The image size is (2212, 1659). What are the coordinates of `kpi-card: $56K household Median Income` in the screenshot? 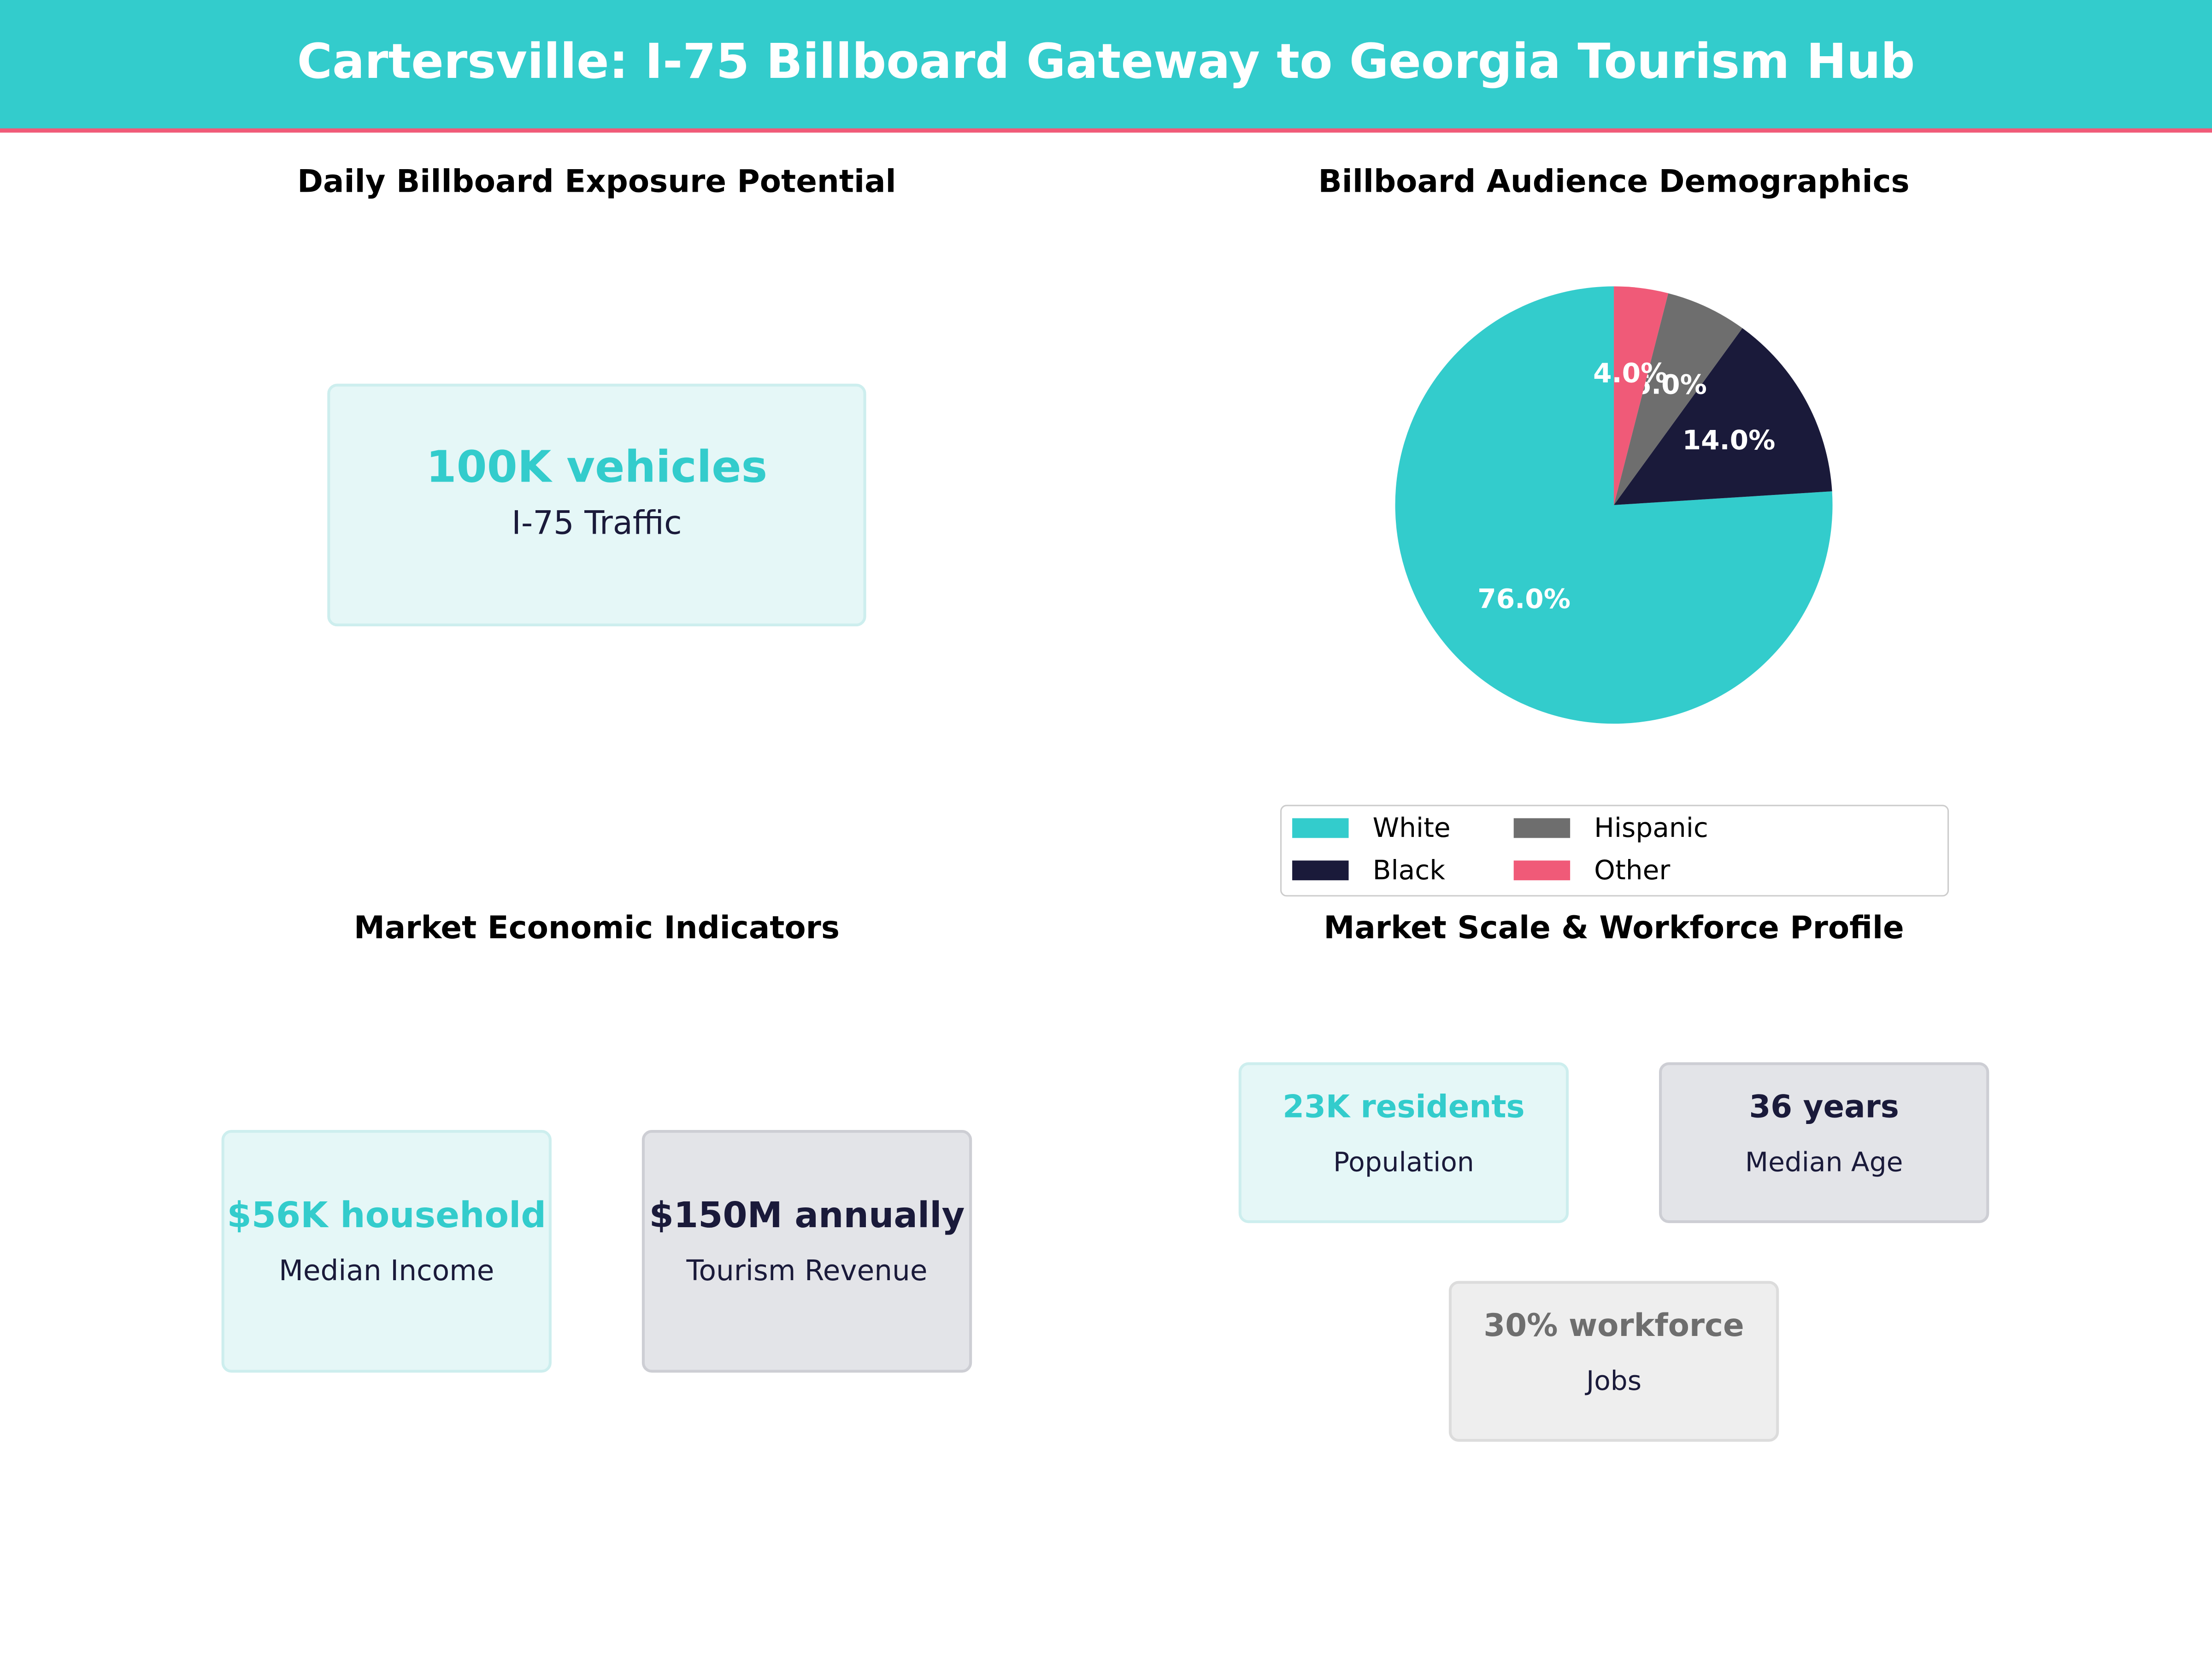 It's located at (386, 1251).